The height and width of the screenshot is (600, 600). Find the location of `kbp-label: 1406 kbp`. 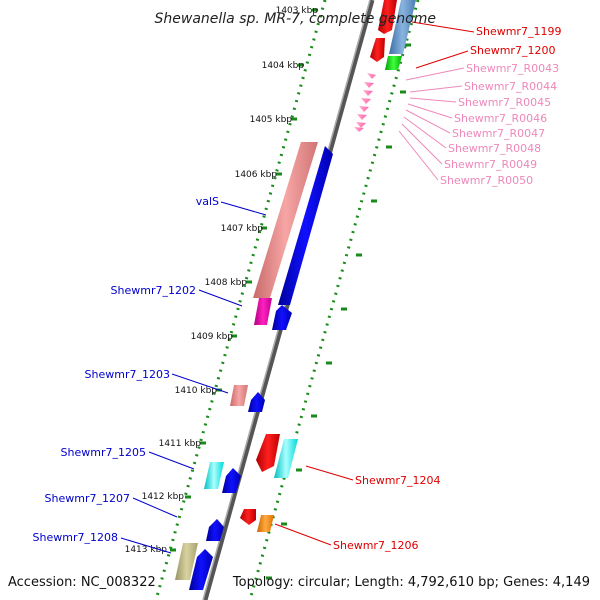

kbp-label: 1406 kbp is located at coordinates (256, 175).